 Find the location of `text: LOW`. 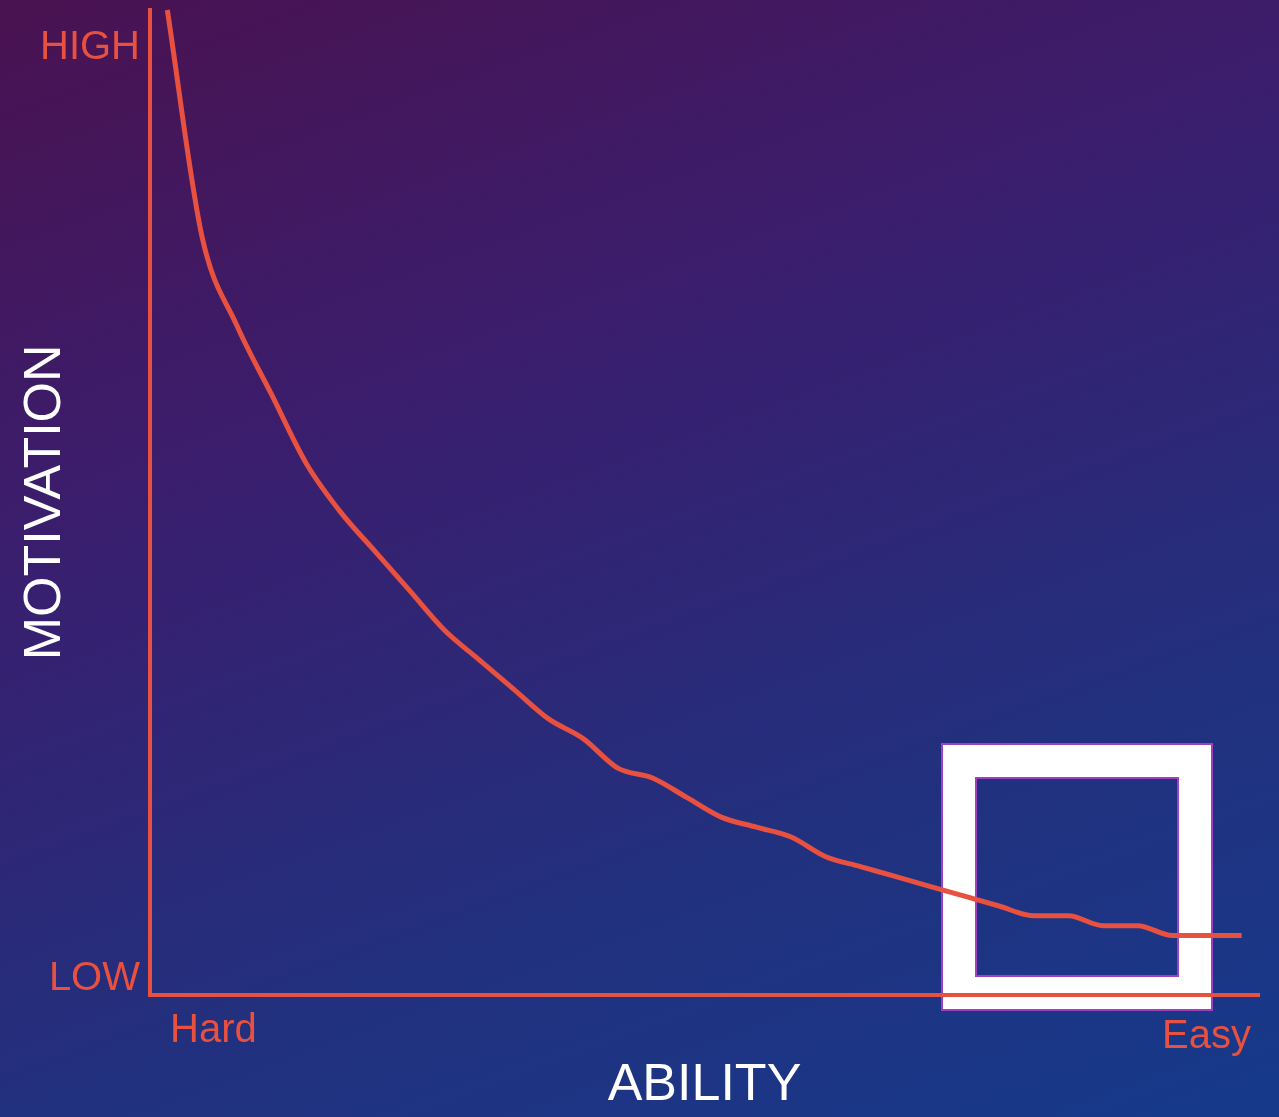

text: LOW is located at coordinates (94, 975).